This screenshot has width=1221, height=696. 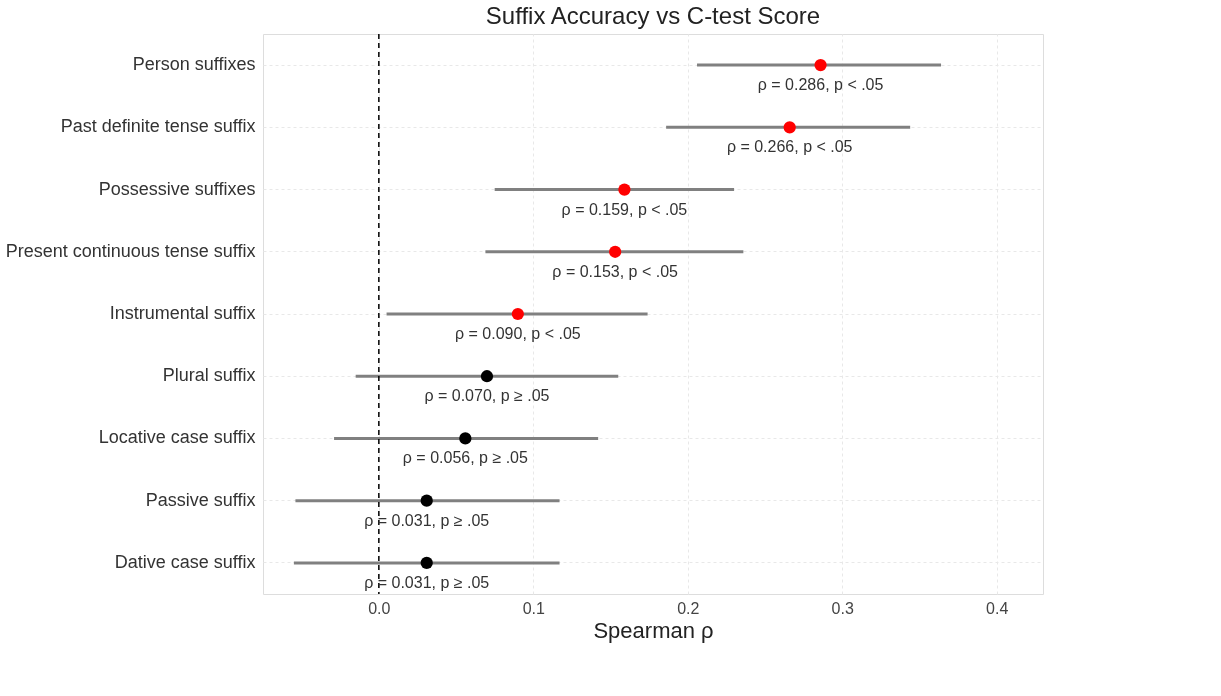 I want to click on chart-title: Suffix Accuracy vs C-test Score, so click(x=653, y=16).